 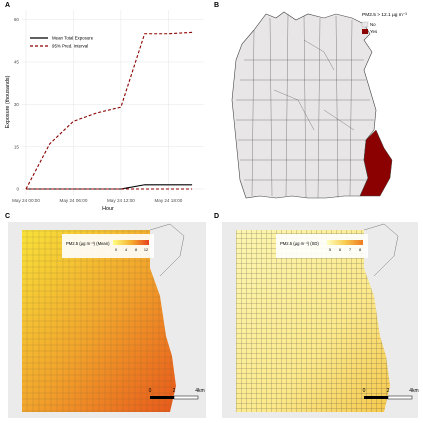 I want to click on y-tick-label: 0, so click(x=17, y=189).